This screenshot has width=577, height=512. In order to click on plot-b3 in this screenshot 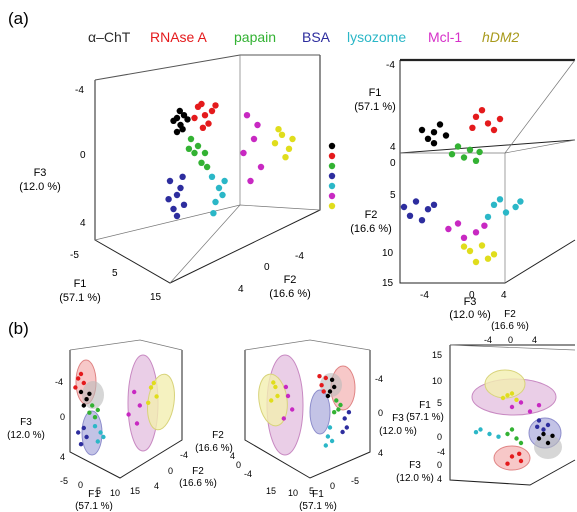, I will do `click(512, 415)`.